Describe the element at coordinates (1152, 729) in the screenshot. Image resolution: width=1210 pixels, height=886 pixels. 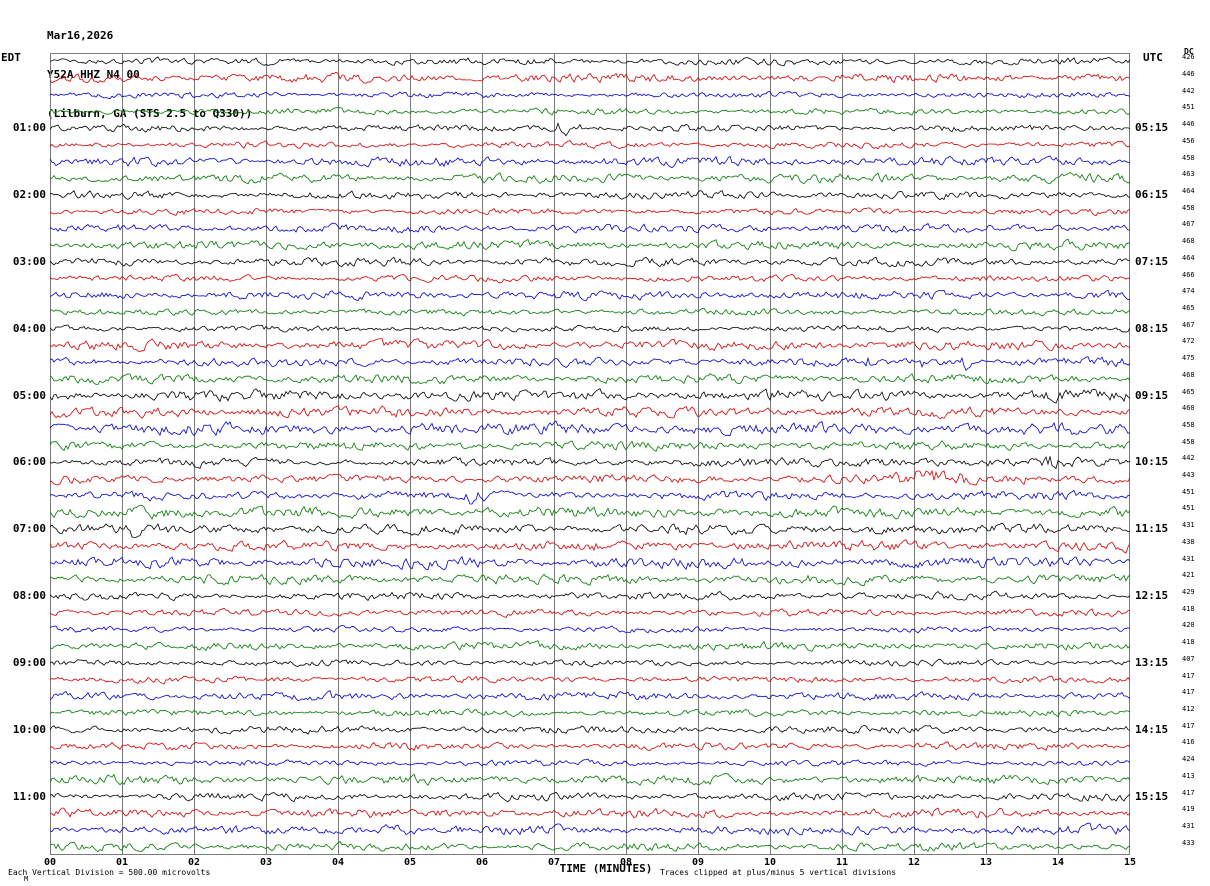
I see `right-hour-label: 14:15` at that location.